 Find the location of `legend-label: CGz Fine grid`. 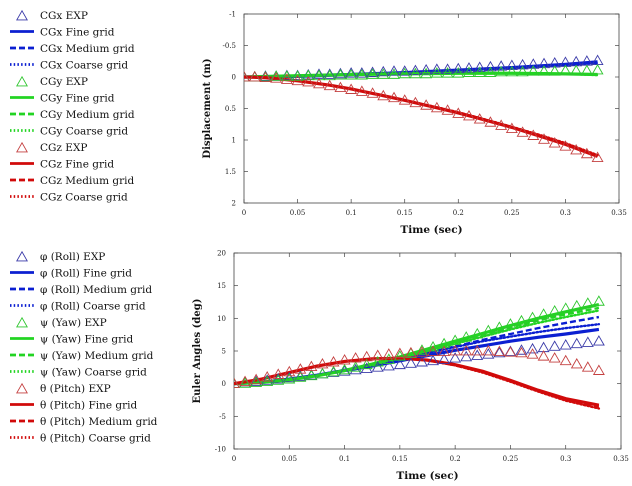

legend-label: CGz Fine grid is located at coordinates (77, 165).